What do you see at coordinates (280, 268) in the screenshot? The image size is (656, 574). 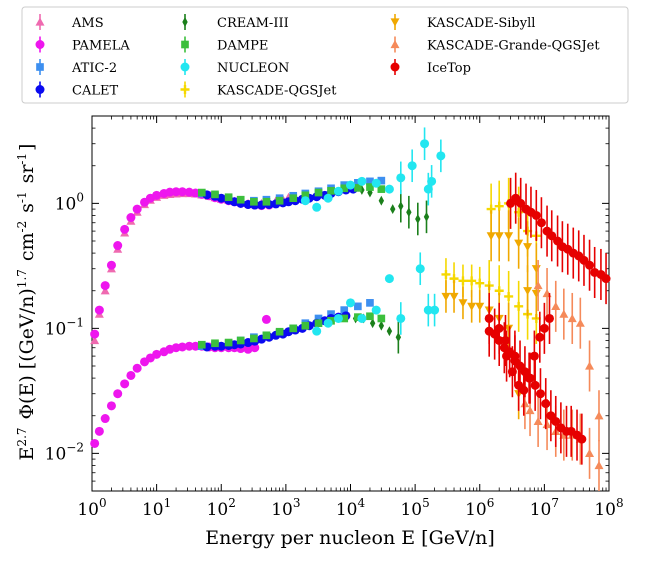 I see `series-calet` at bounding box center [280, 268].